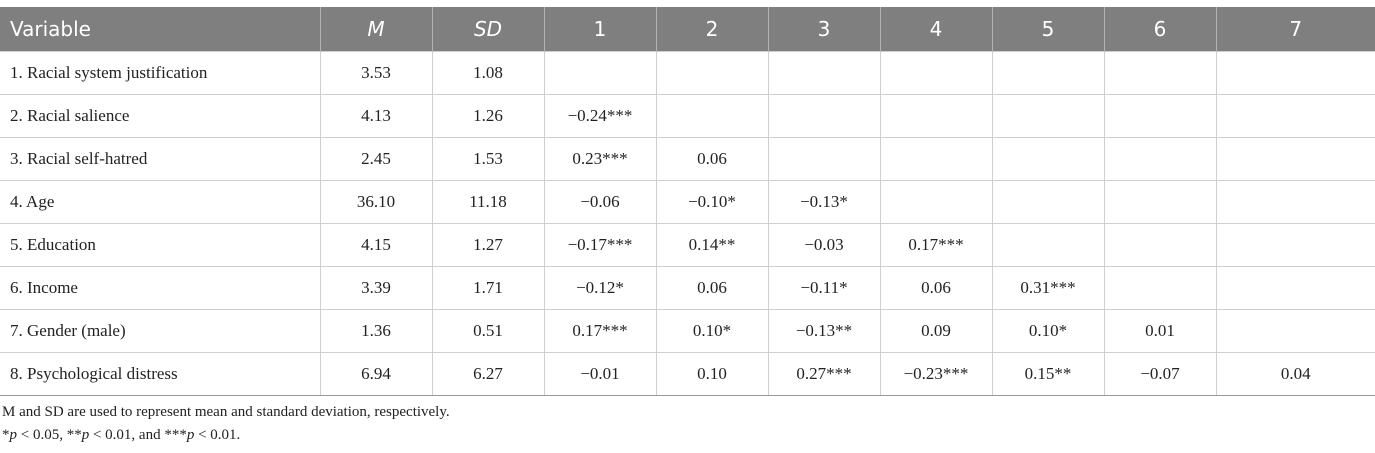 The height and width of the screenshot is (453, 1375). I want to click on table-cell: −0.23***, so click(936, 374).